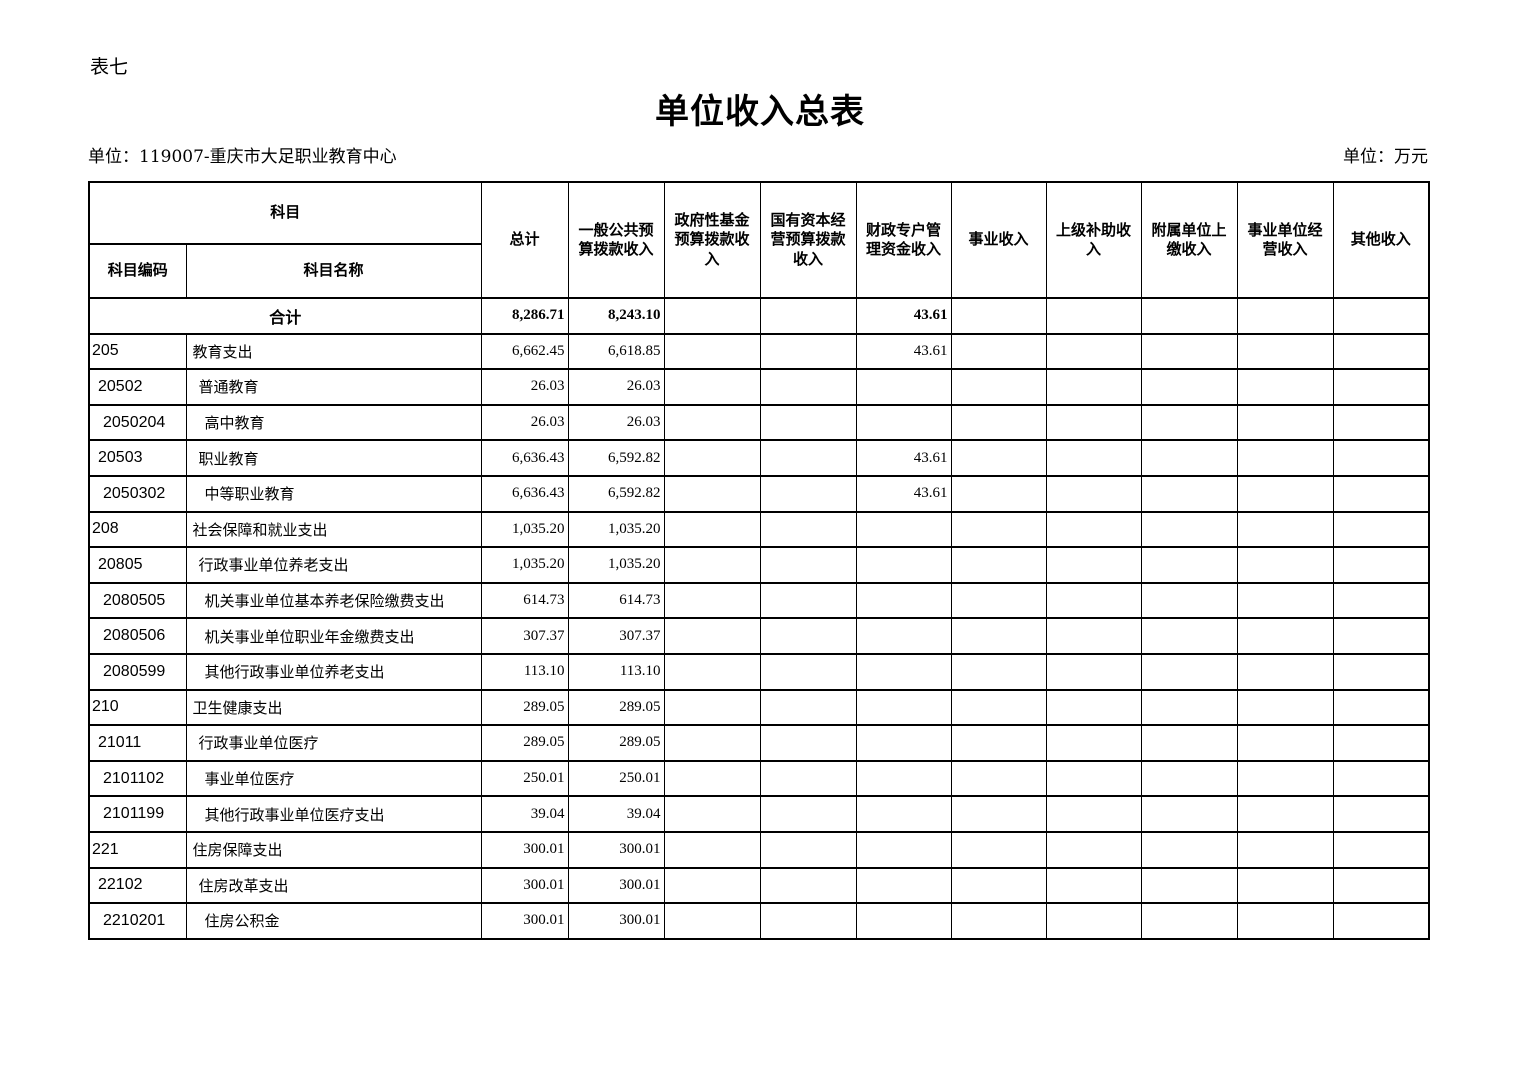 The height and width of the screenshot is (1074, 1520). What do you see at coordinates (758, 154) in the screenshot?
I see `unit-info-row: 单位：119007-重庆市大足职业教育中心 单位：万元` at bounding box center [758, 154].